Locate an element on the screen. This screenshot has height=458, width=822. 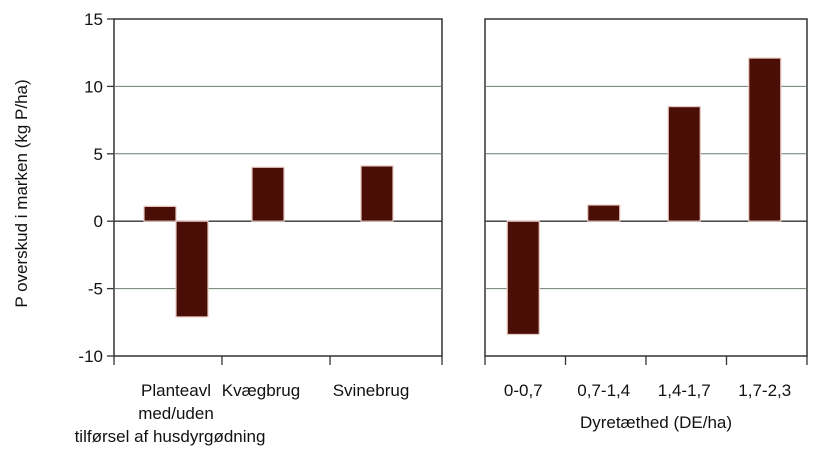
x-axis-label: Dyretæthed (DE/ha) is located at coordinates (656, 422).